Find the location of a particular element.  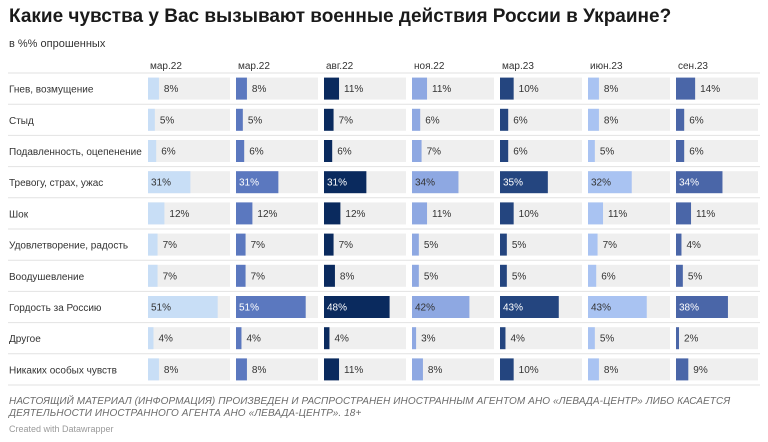

category-label: Шок is located at coordinates (19, 214).